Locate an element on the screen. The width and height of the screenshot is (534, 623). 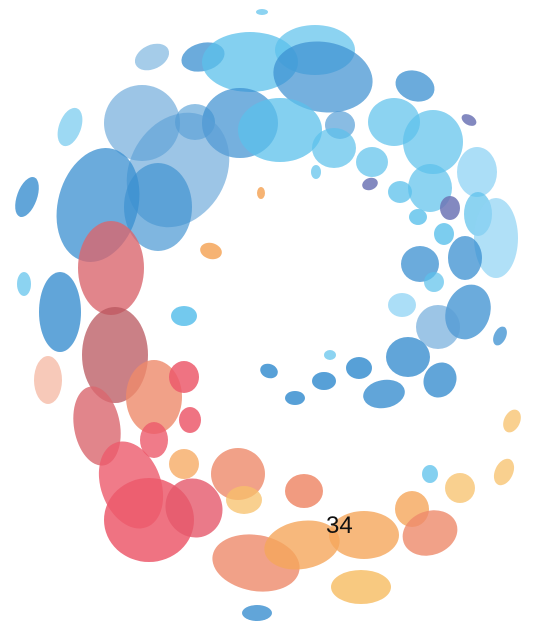
page-number: 34 is located at coordinates (339, 525).